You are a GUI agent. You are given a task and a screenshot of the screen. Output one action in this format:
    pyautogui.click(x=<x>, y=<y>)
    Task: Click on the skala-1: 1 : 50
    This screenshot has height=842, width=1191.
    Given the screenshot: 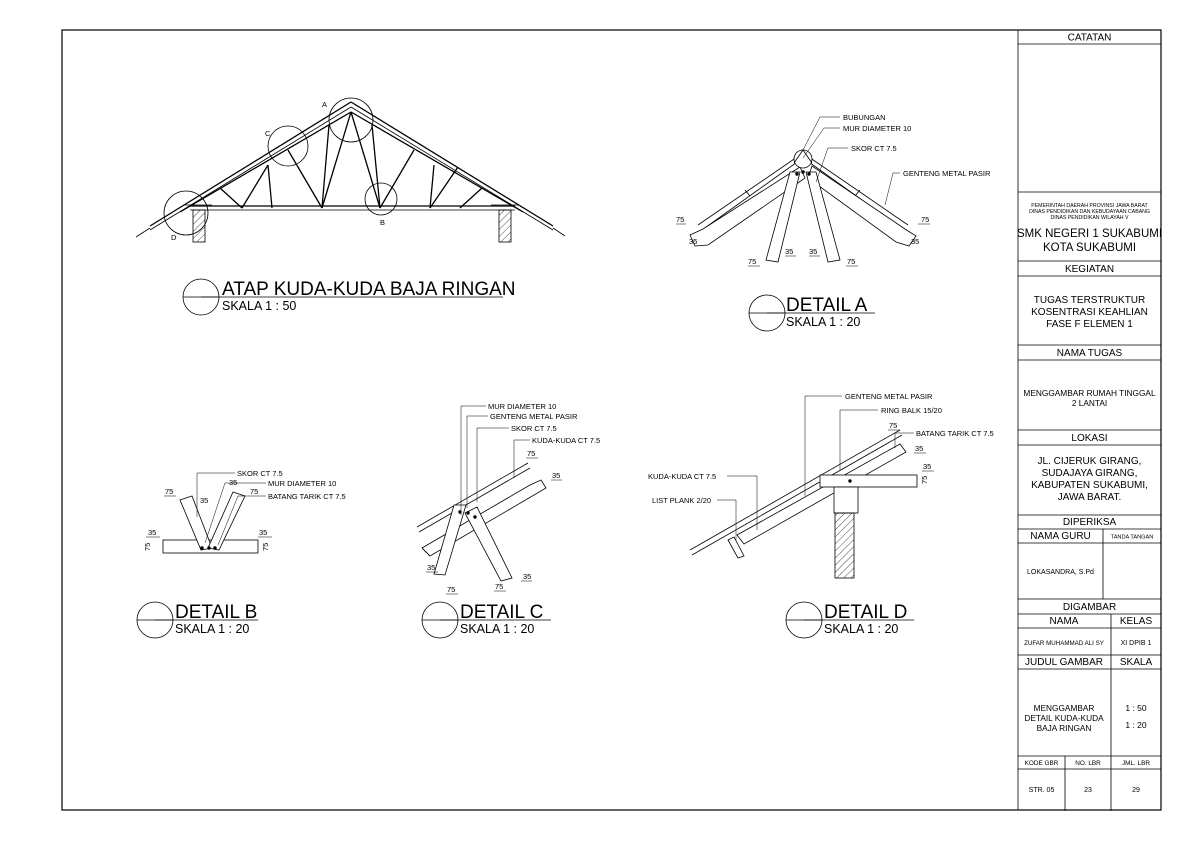 What is the action you would take?
    pyautogui.click(x=1136, y=708)
    